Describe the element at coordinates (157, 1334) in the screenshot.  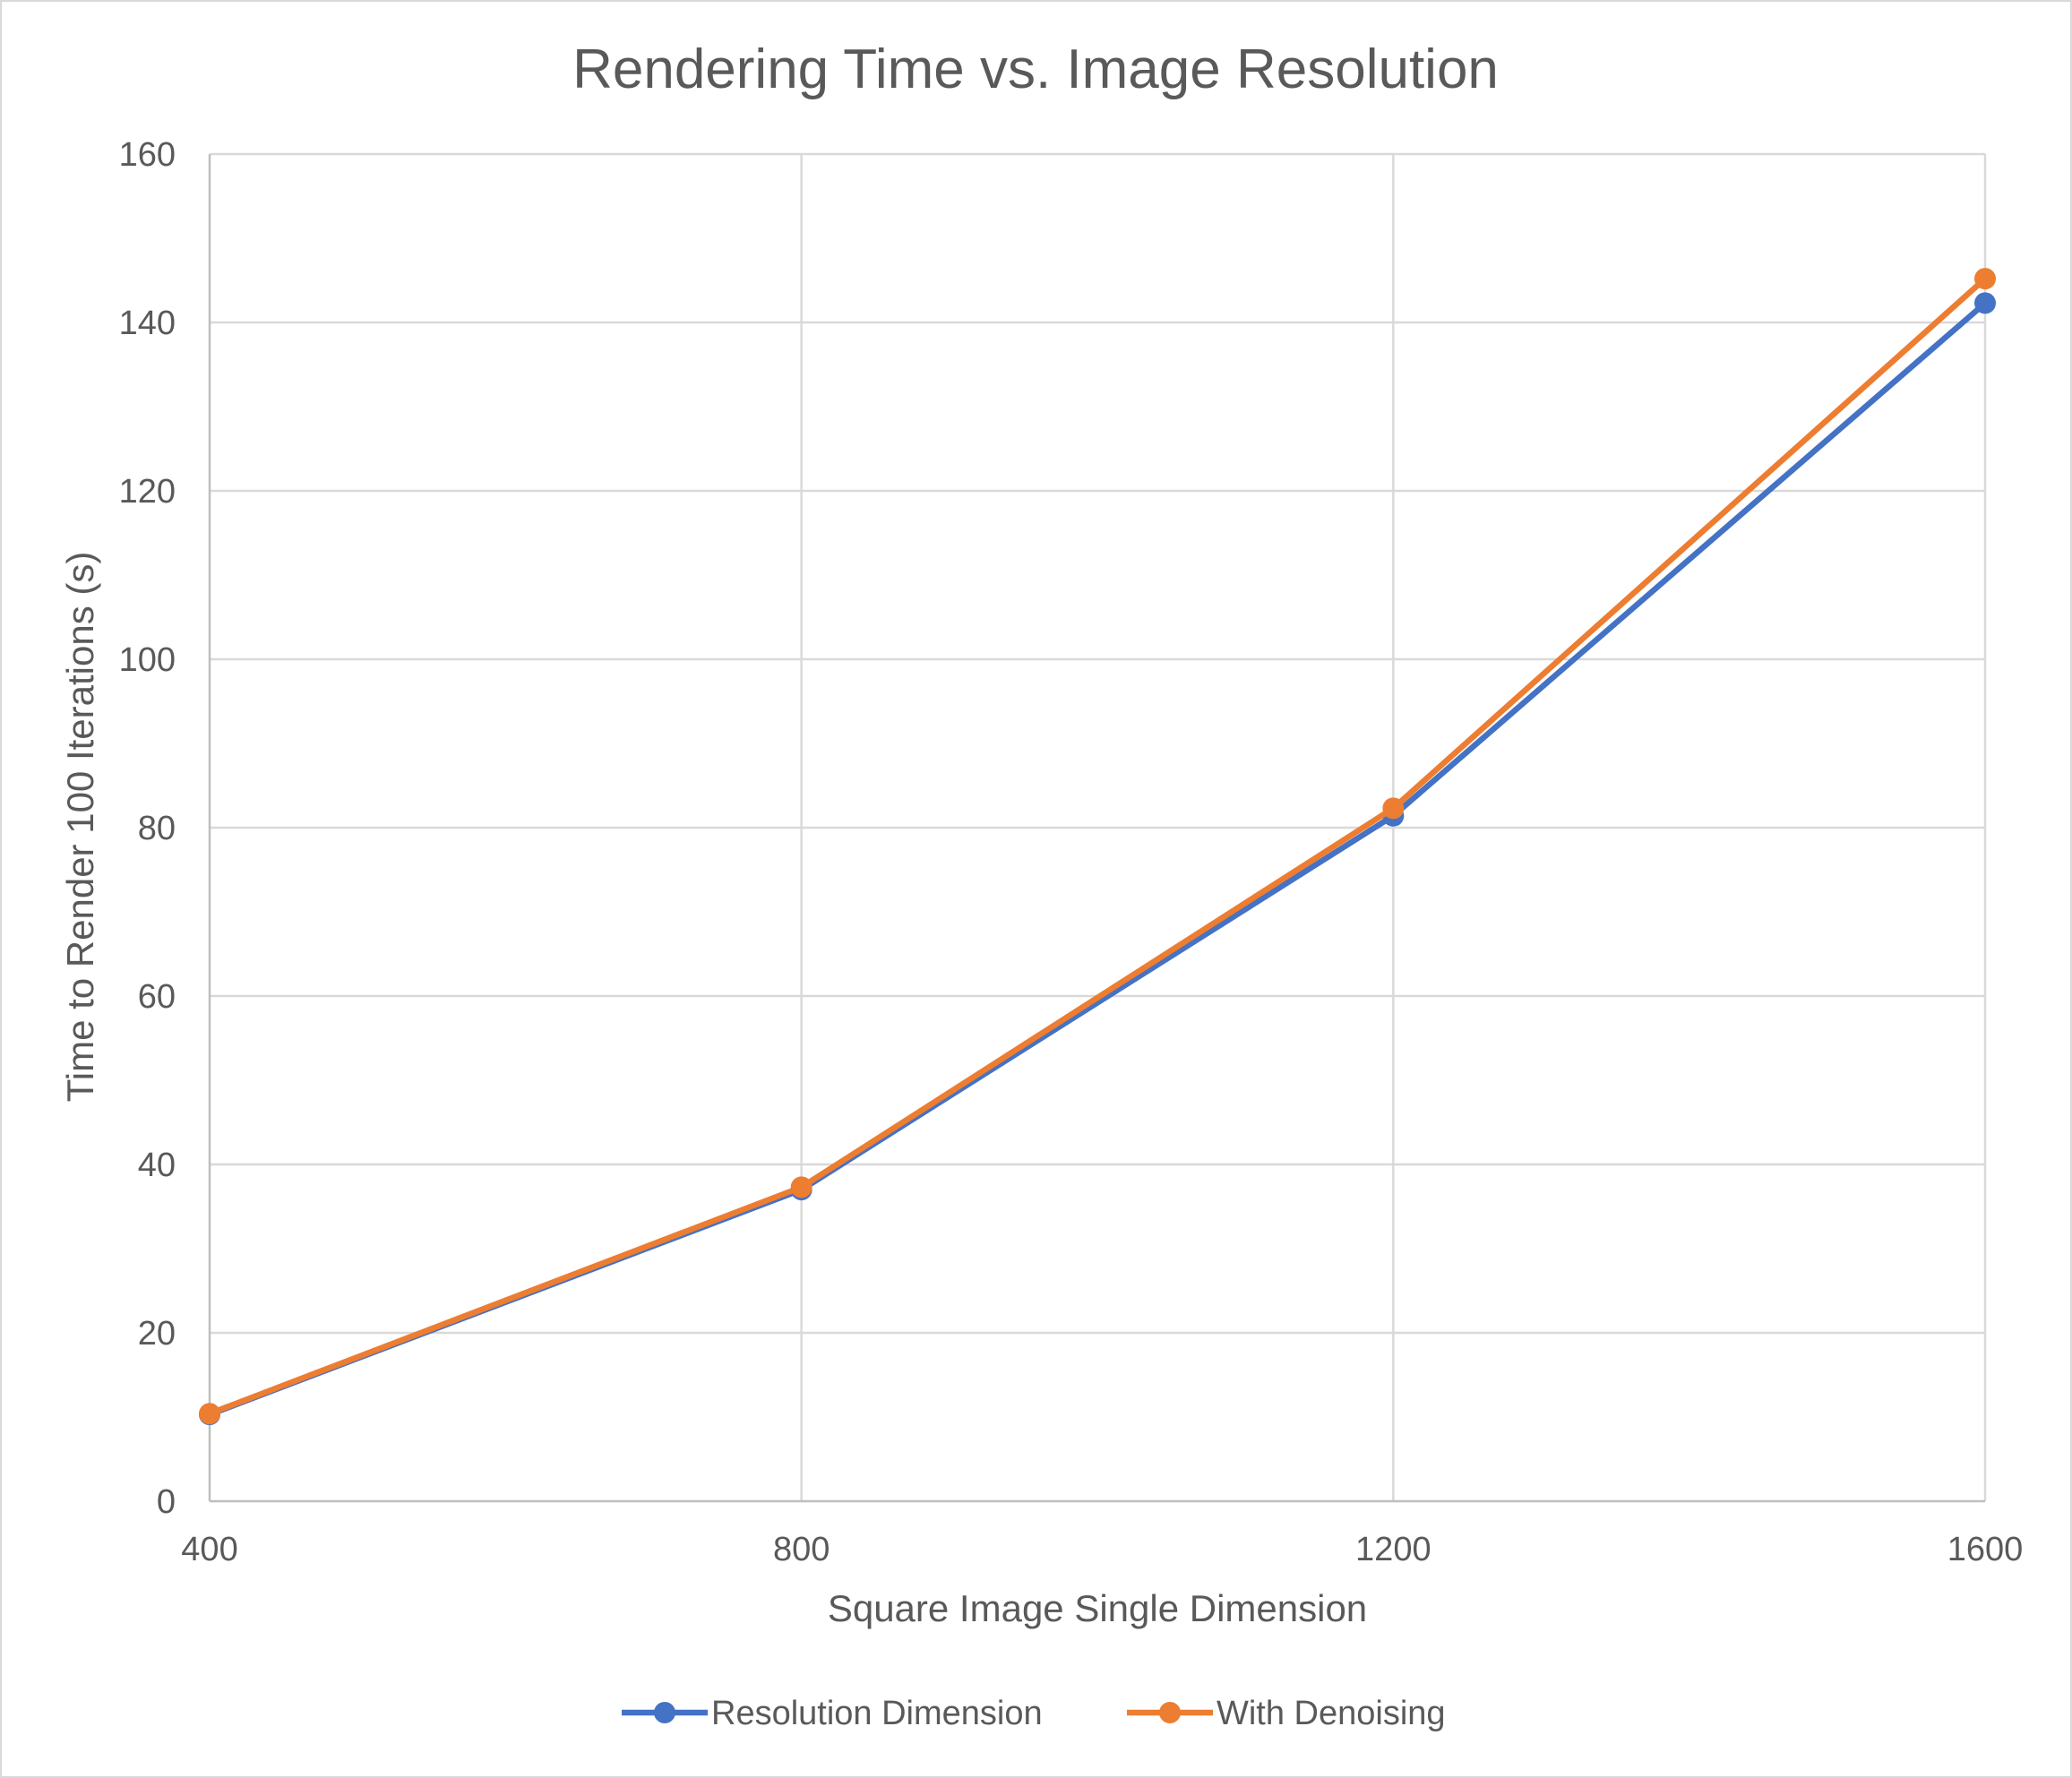
I see `y-tick-label: 20` at that location.